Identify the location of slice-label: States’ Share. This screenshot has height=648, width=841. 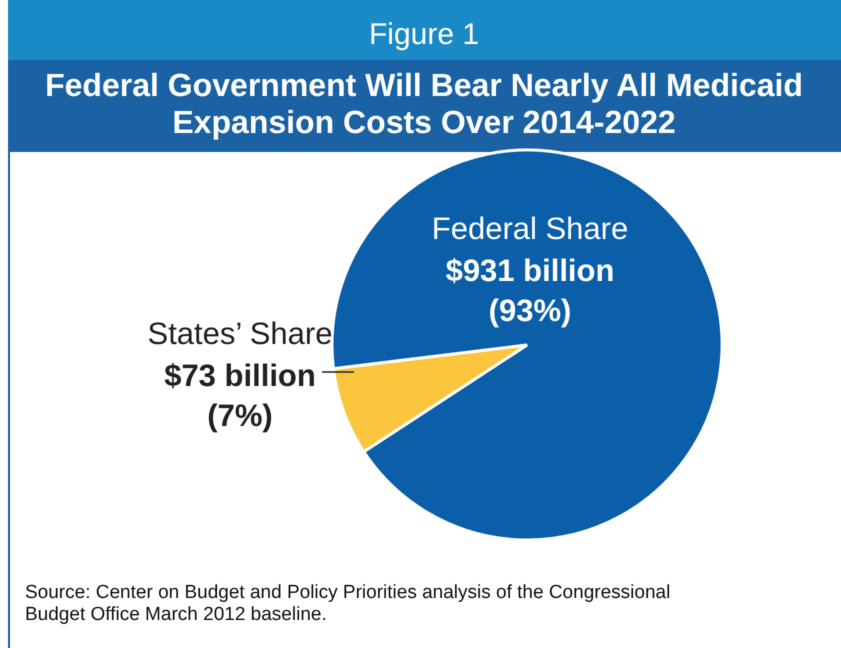
(240, 333).